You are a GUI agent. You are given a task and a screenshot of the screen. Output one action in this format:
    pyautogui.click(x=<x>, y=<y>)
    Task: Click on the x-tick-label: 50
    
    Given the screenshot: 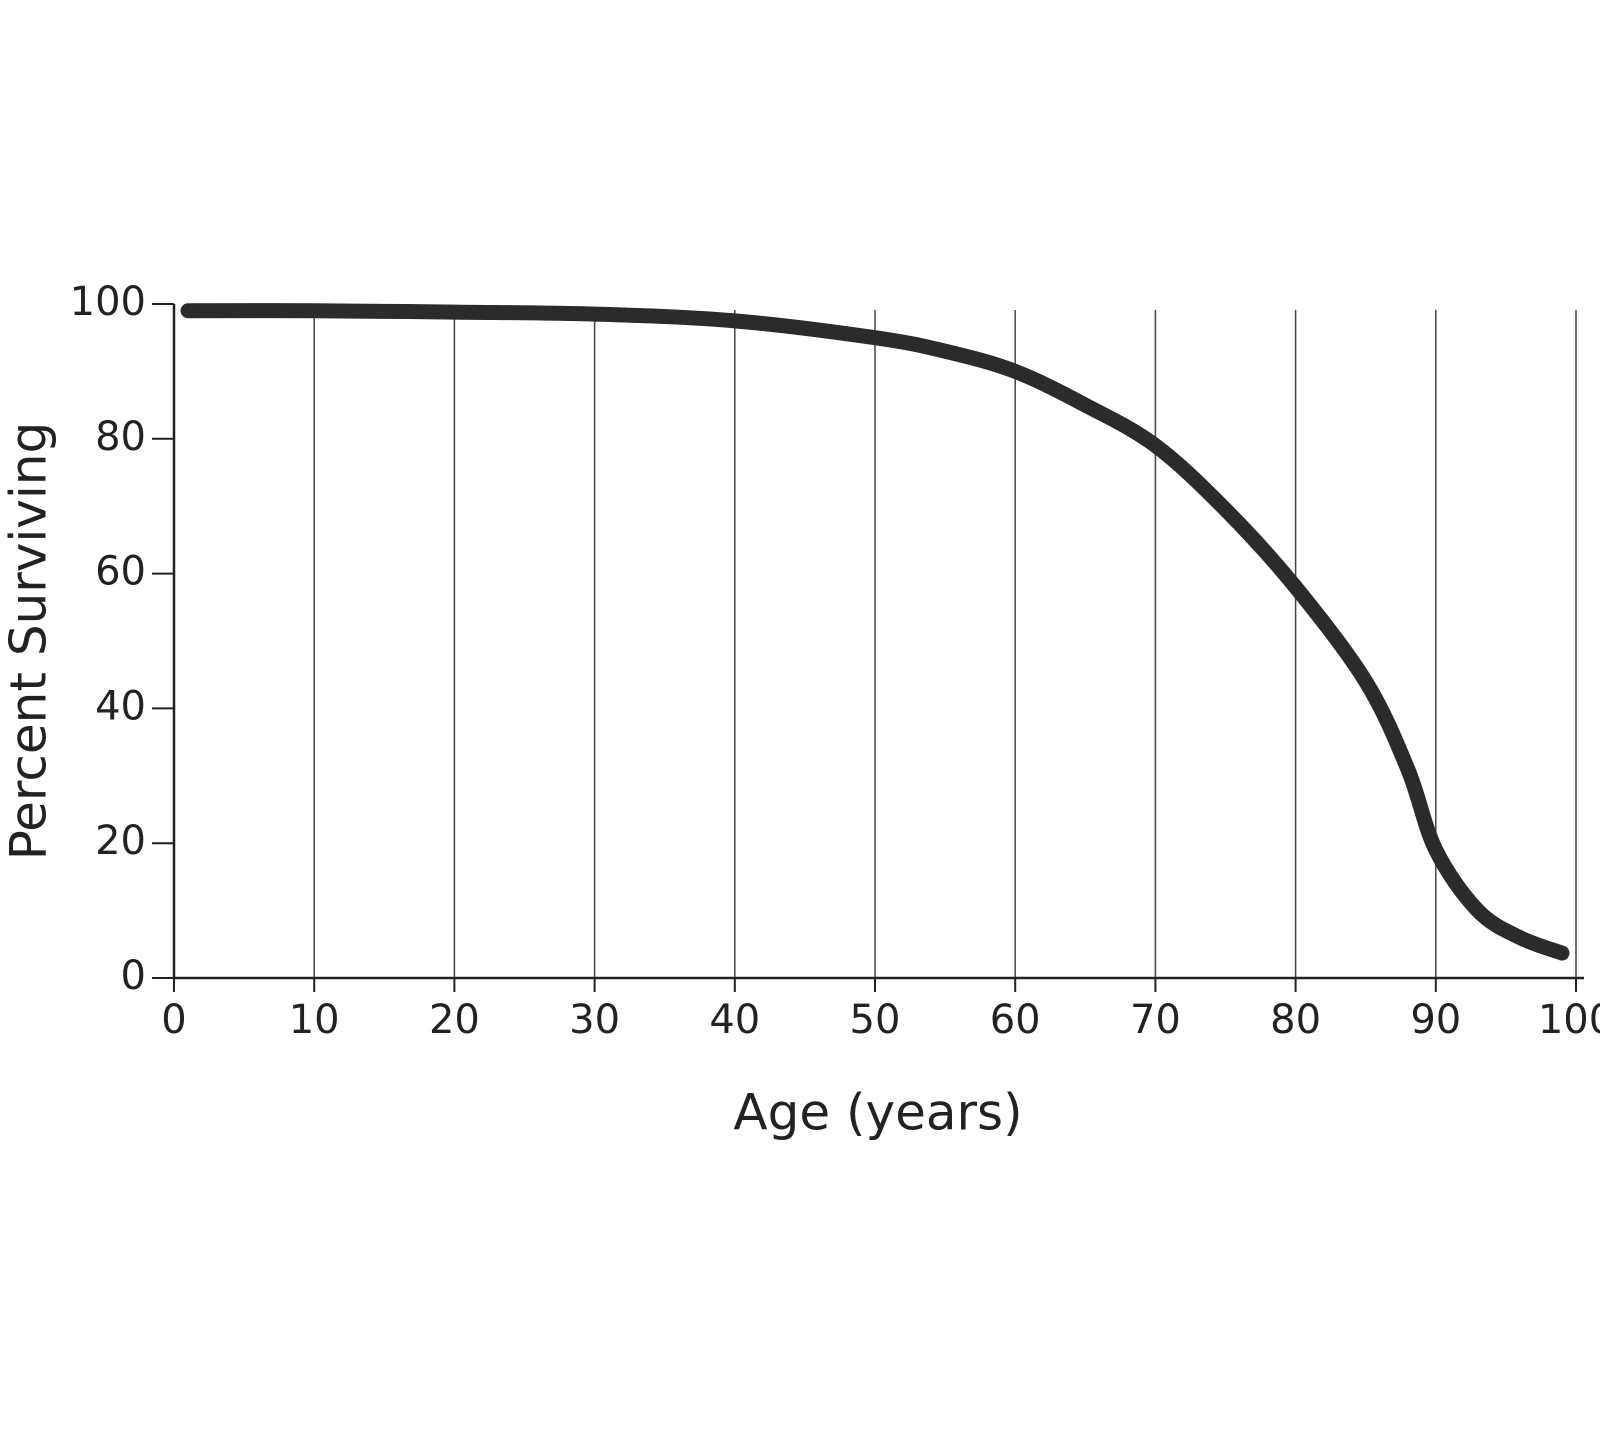 What is the action you would take?
    pyautogui.click(x=875, y=1020)
    